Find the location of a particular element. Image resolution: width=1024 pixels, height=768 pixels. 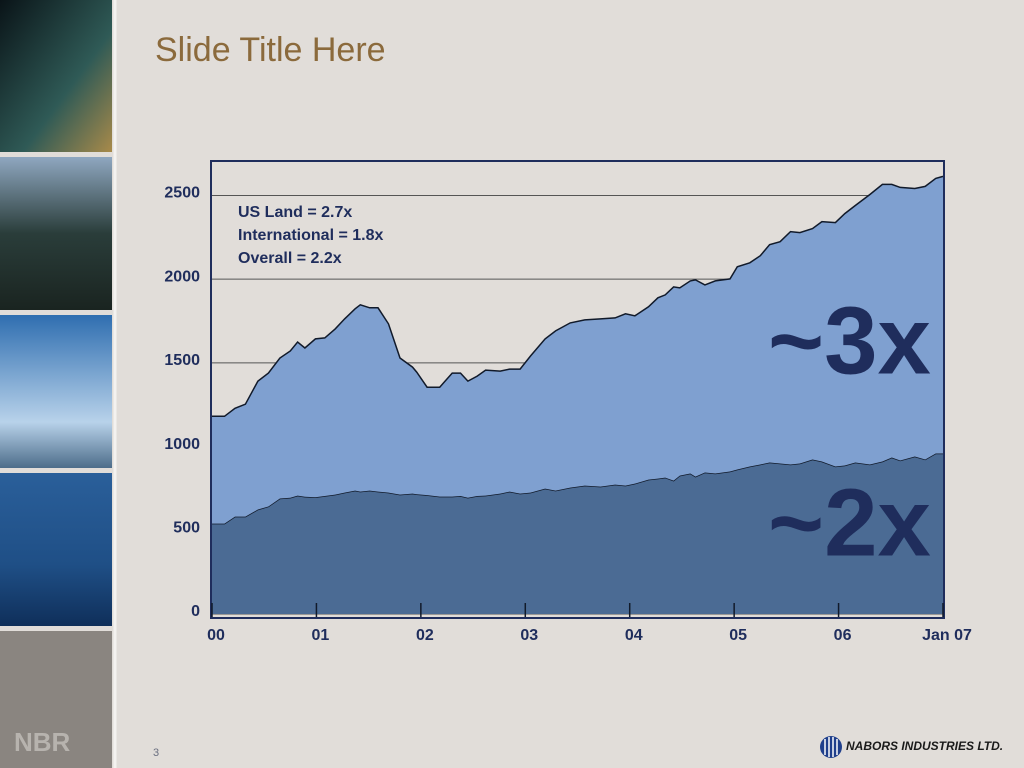

x-tick-label: 03 is located at coordinates (529, 635).